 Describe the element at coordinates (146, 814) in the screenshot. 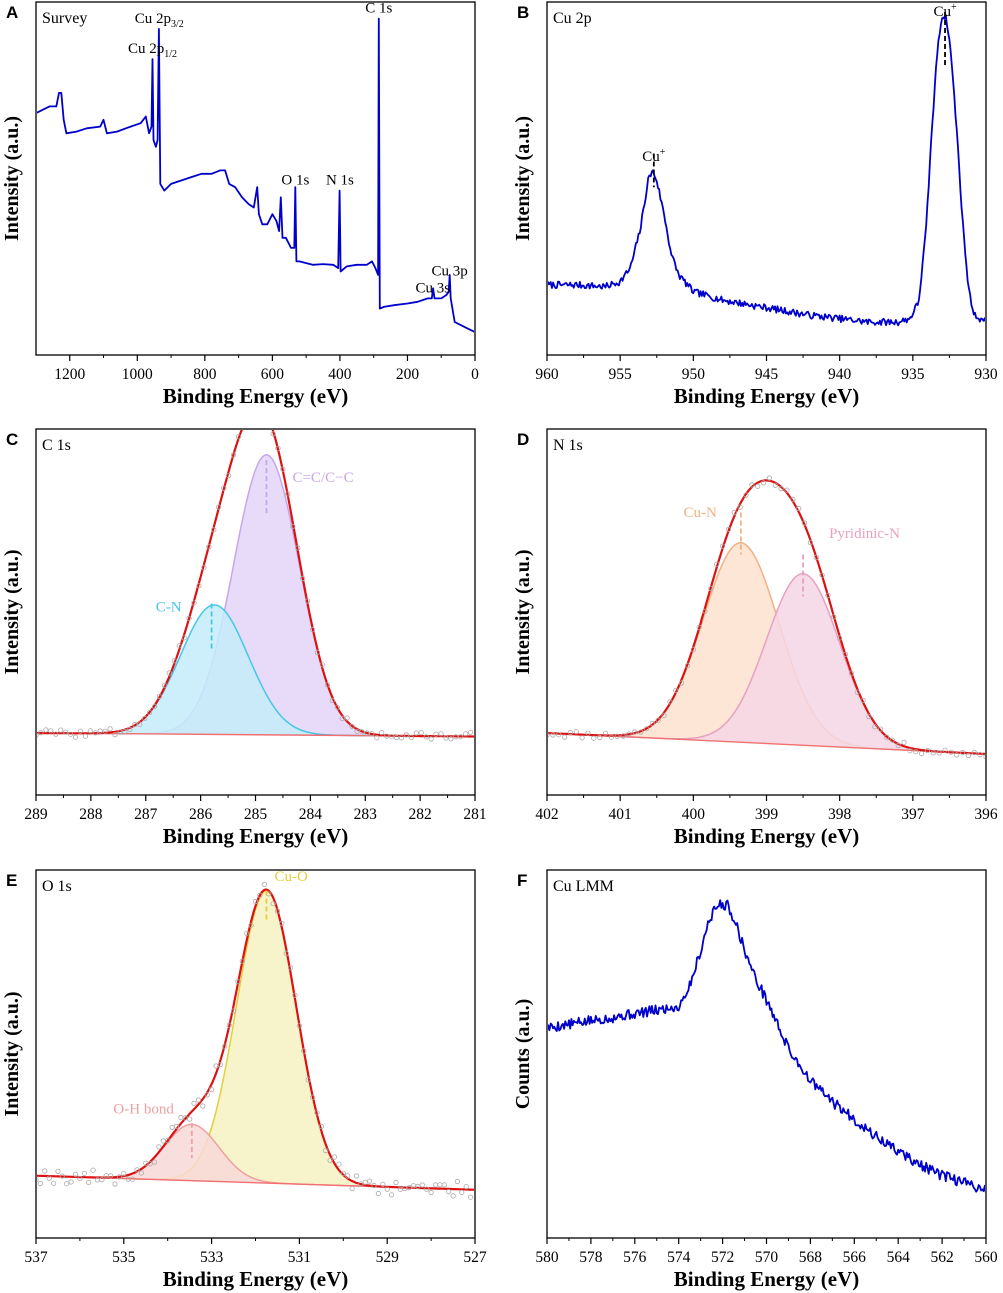

I see `x-tick-label: 287` at that location.